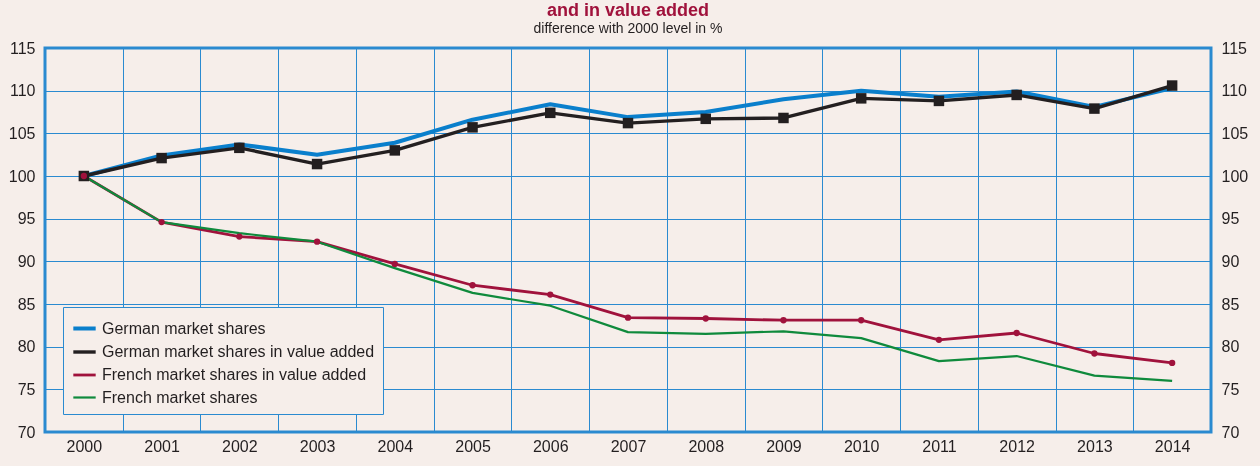  What do you see at coordinates (1234, 48) in the screenshot?
I see `y2-tick-label: 115` at bounding box center [1234, 48].